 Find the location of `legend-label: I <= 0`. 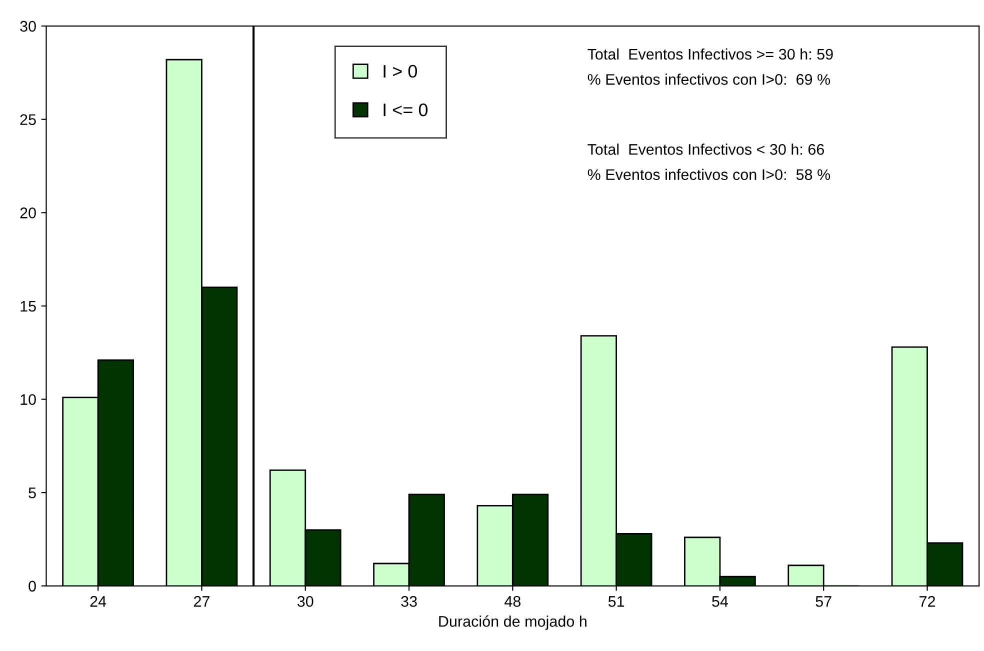

legend-label: I <= 0 is located at coordinates (406, 109).